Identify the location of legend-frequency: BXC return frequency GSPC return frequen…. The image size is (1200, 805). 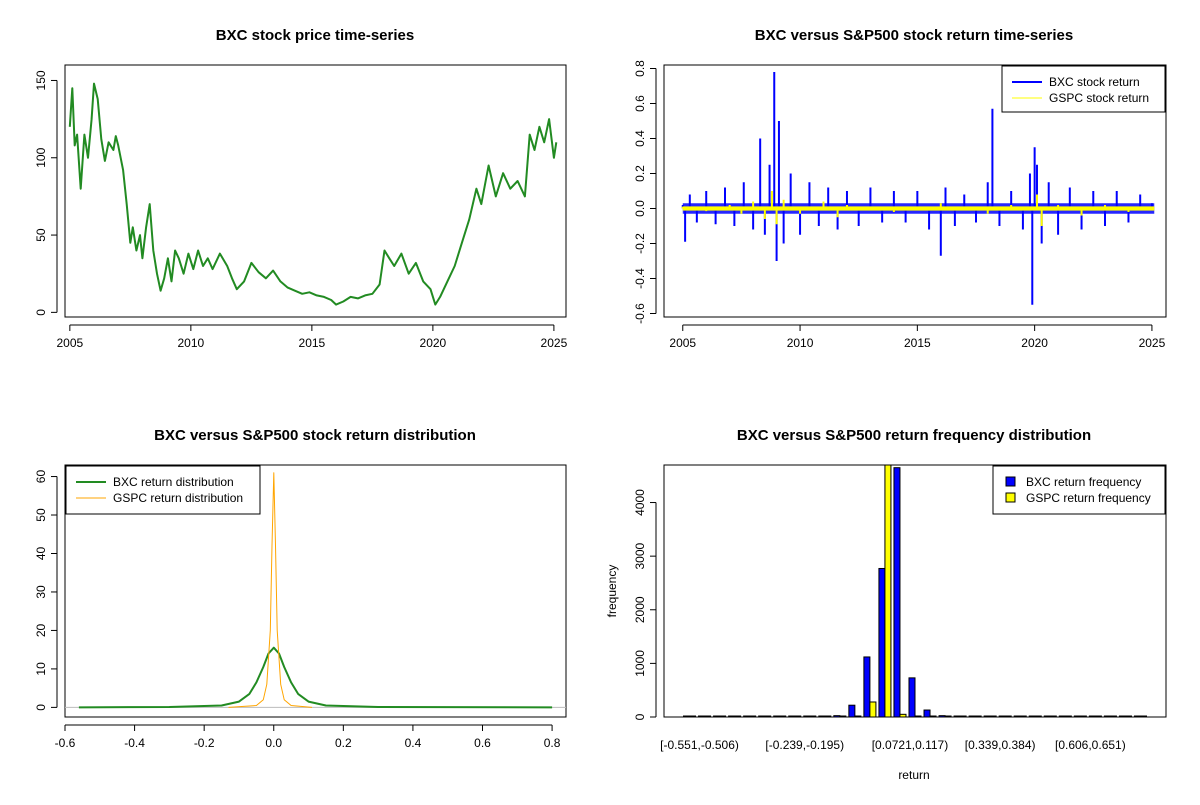
(1079, 490).